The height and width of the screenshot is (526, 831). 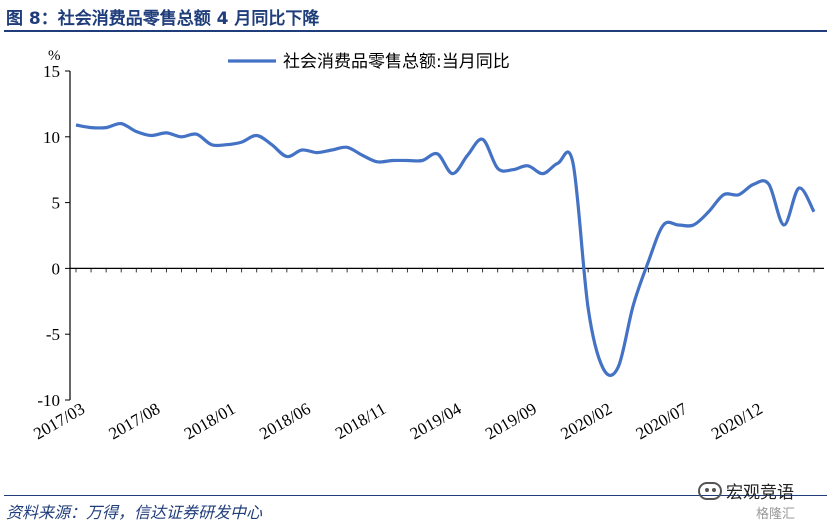 I want to click on source-divider, so click(x=415, y=495).